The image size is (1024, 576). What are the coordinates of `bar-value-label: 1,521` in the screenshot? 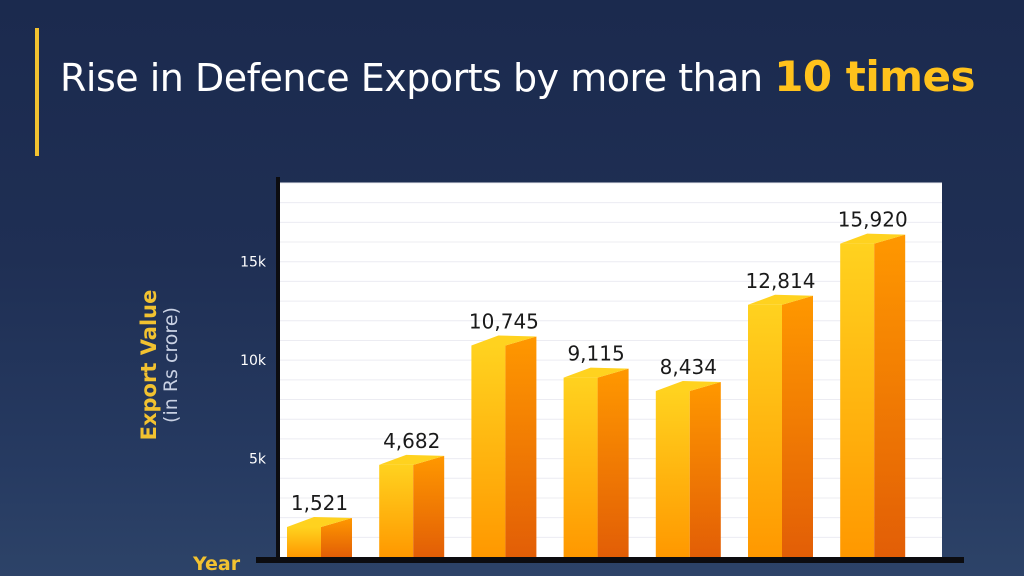 It's located at (319, 503).